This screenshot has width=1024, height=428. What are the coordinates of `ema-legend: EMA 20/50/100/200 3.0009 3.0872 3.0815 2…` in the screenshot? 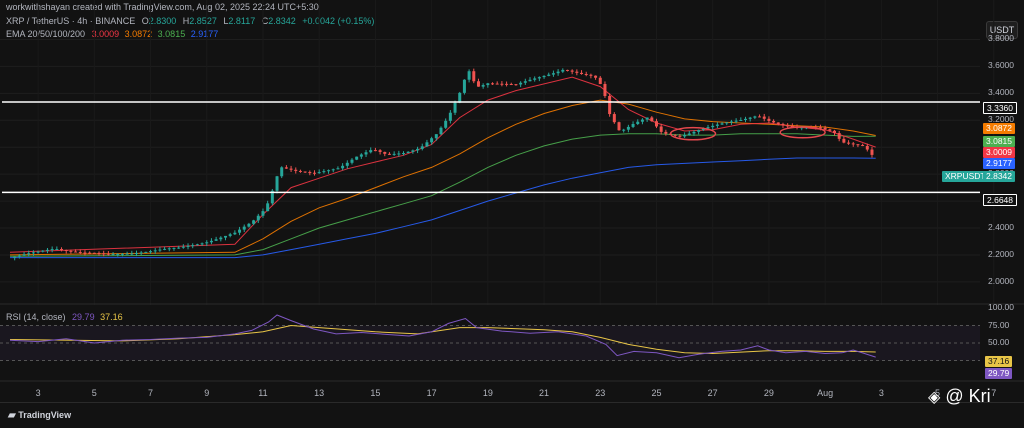 It's located at (112, 34).